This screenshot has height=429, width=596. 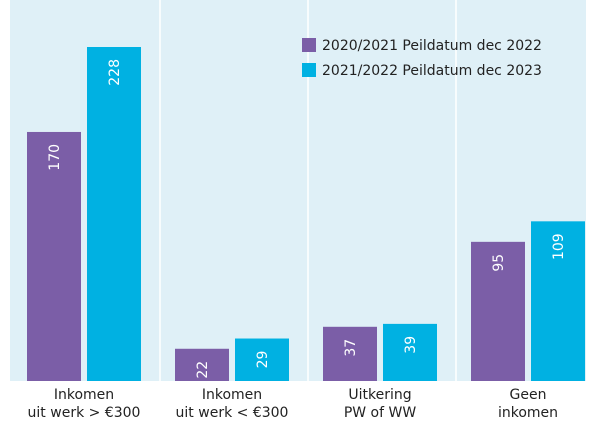 What do you see at coordinates (528, 395) in the screenshot?
I see `x-tick-label: Geen` at bounding box center [528, 395].